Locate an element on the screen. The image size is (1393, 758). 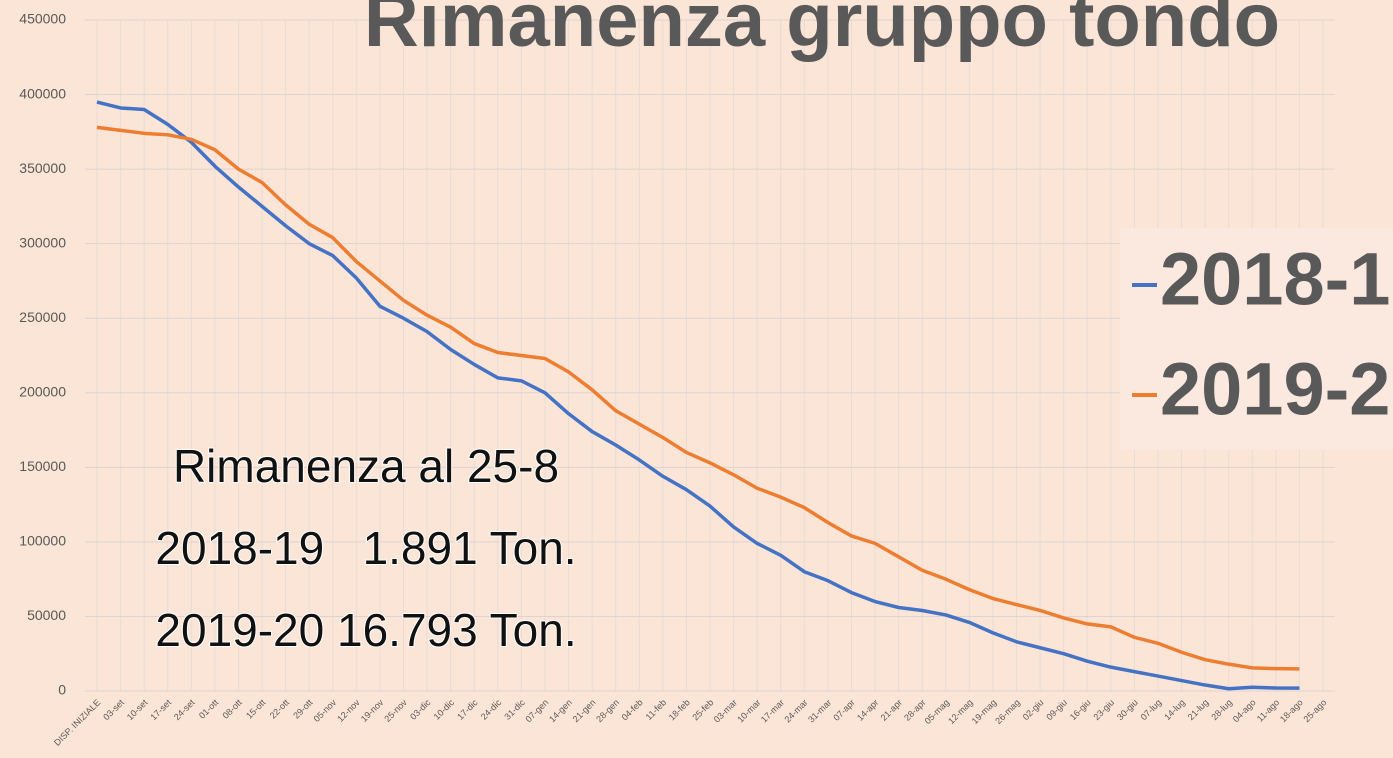
x-tick-label: 19-nov is located at coordinates (372, 710).